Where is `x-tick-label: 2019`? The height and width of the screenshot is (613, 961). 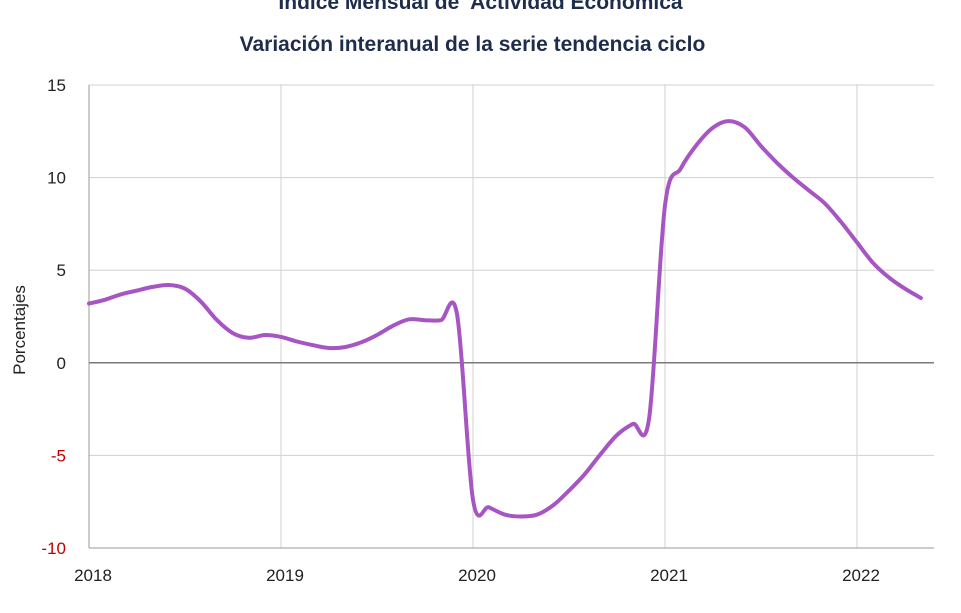
x-tick-label: 2019 is located at coordinates (285, 575).